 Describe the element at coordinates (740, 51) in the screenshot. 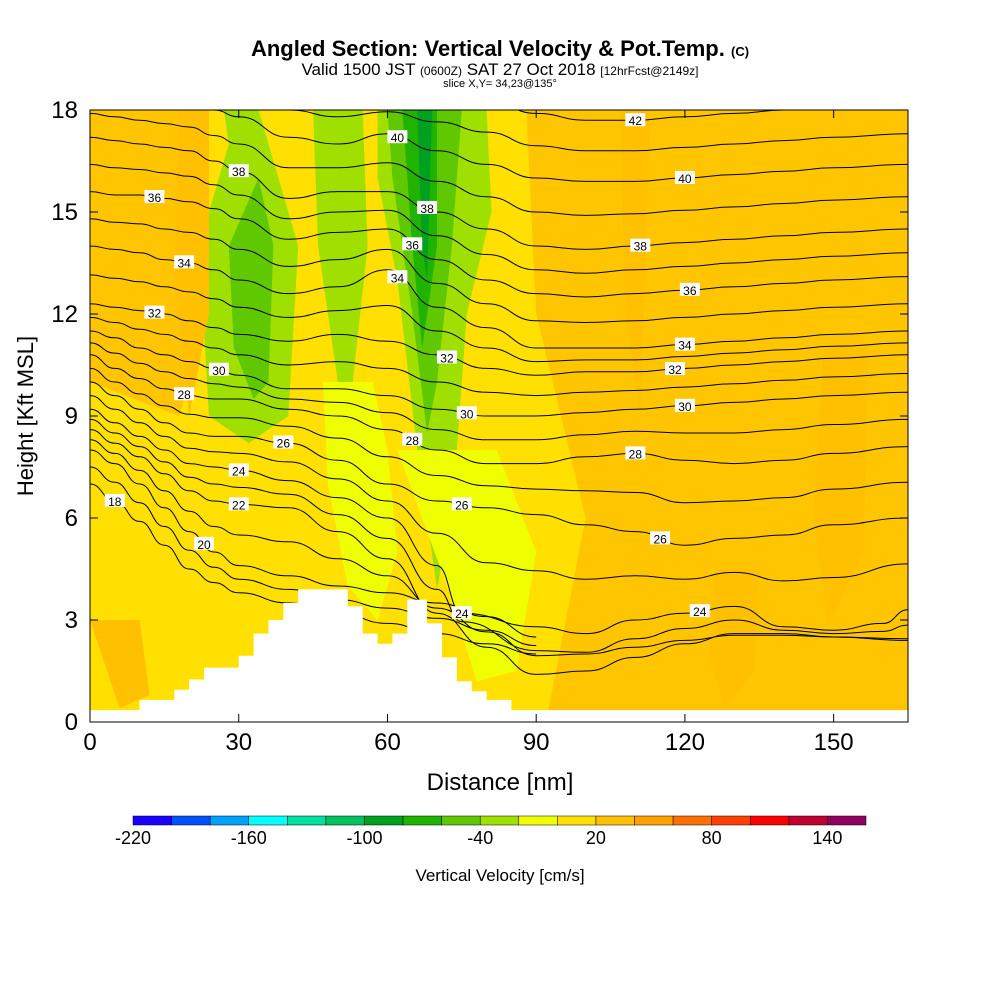

I see `title-units: (C)` at that location.